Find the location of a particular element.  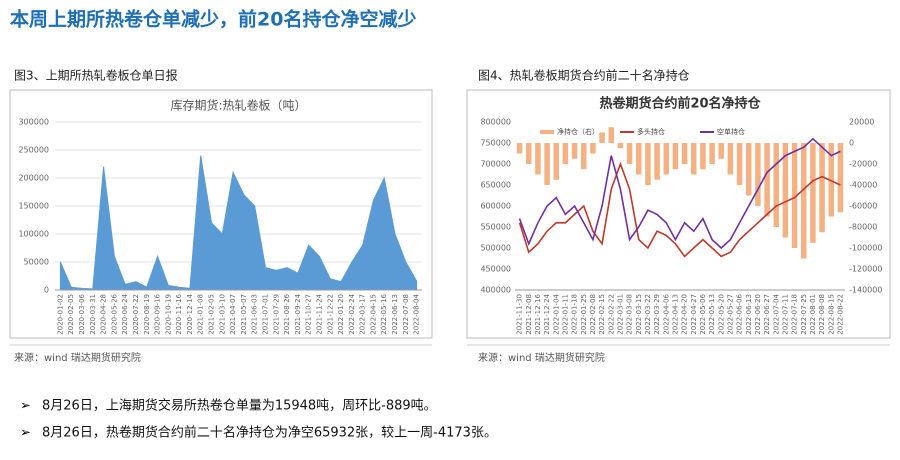

x-tick-label: 2020-11-16 is located at coordinates (179, 313).